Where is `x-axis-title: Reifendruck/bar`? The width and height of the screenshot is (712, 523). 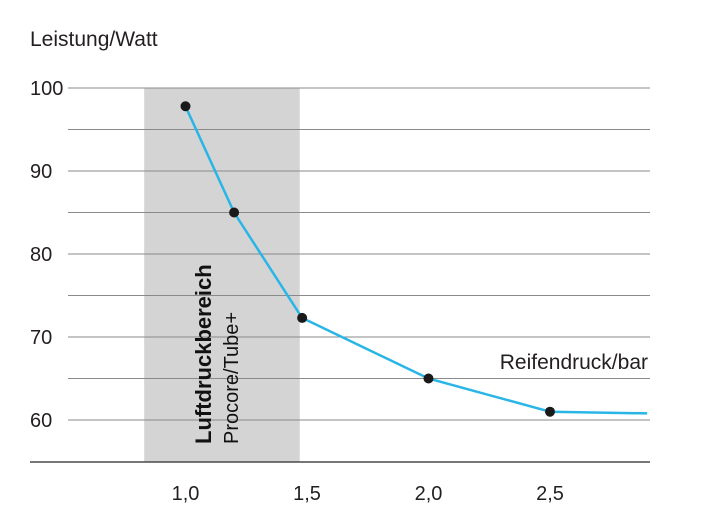
x-axis-title: Reifendruck/bar is located at coordinates (574, 362).